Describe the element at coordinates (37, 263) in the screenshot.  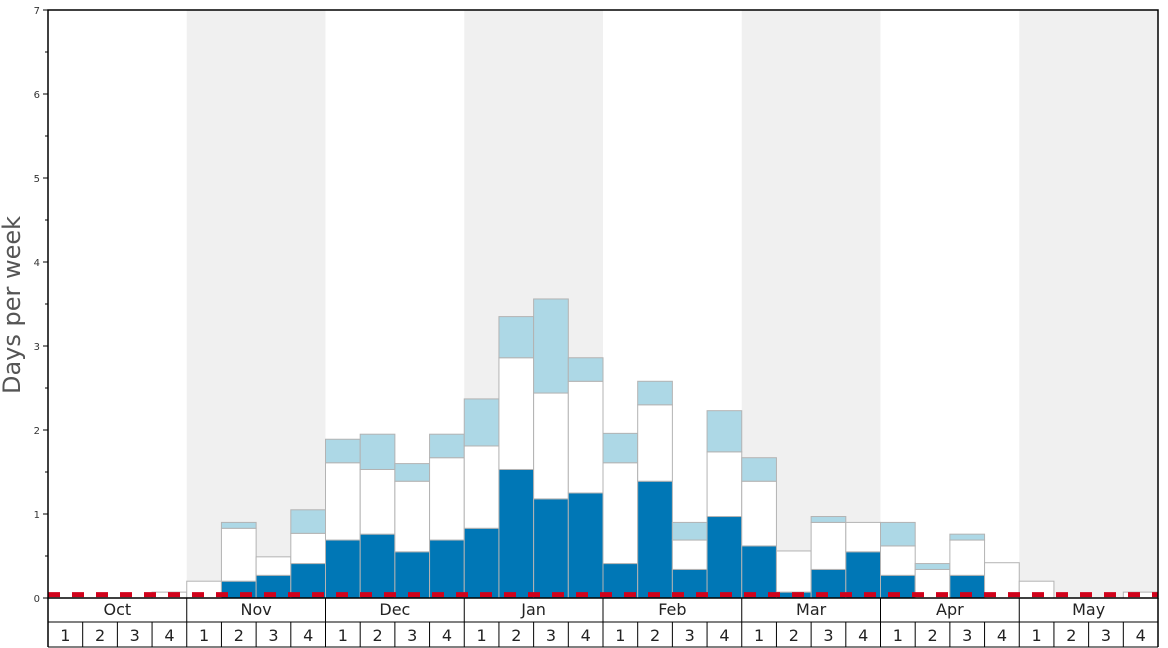
I see `y-tick-label: 4` at that location.